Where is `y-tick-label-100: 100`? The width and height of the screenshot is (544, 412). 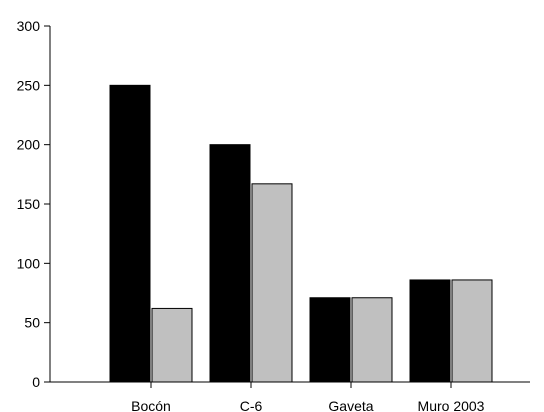 y-tick-label-100: 100 is located at coordinates (29, 263).